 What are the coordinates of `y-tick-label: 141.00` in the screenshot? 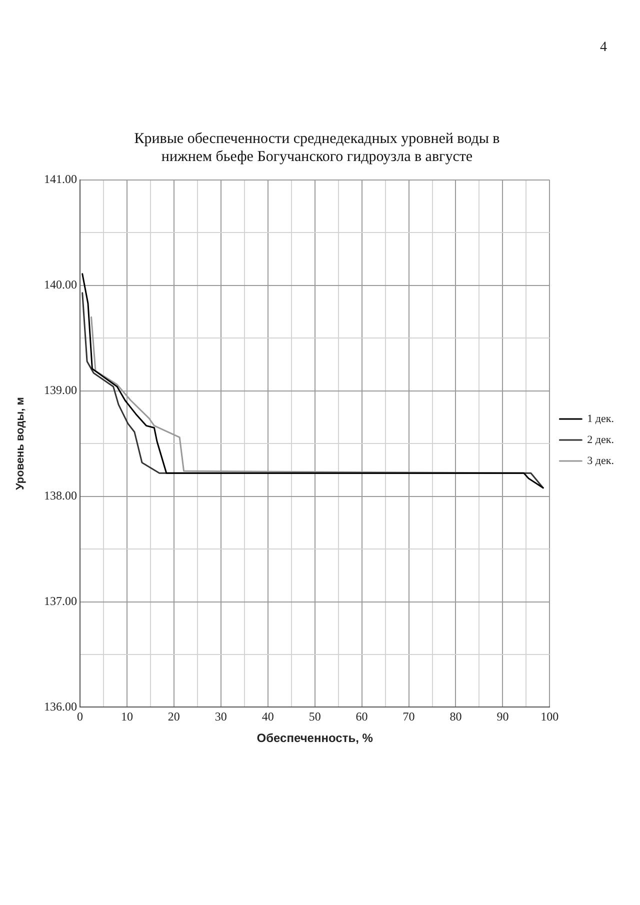 It's located at (60, 179).